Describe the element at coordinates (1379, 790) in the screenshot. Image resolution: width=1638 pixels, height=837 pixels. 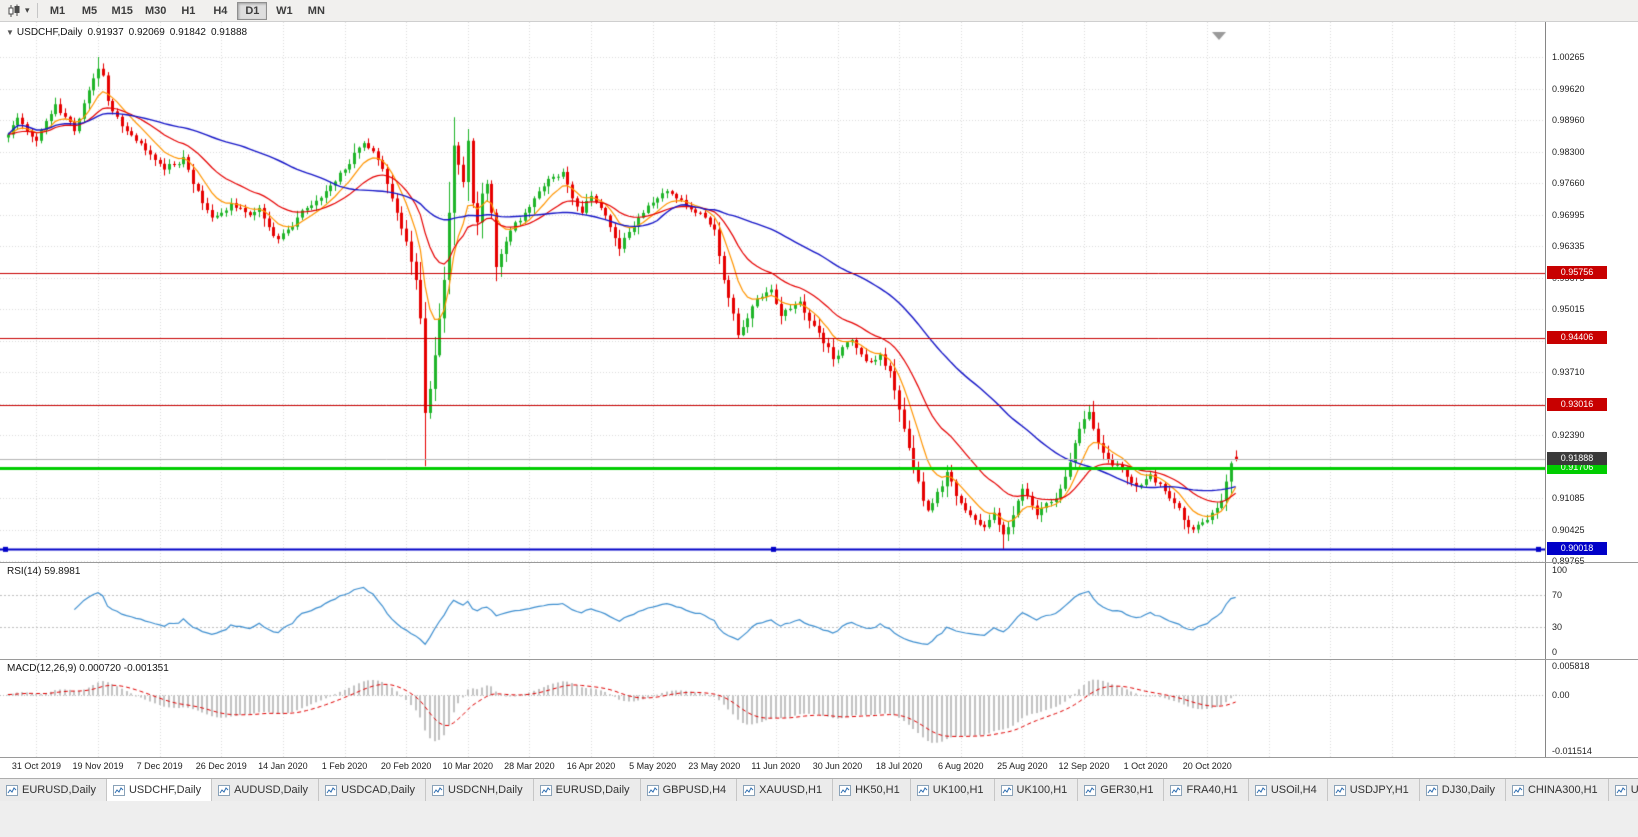
I see `chart-tab-label: USDJPY,H1` at that location.